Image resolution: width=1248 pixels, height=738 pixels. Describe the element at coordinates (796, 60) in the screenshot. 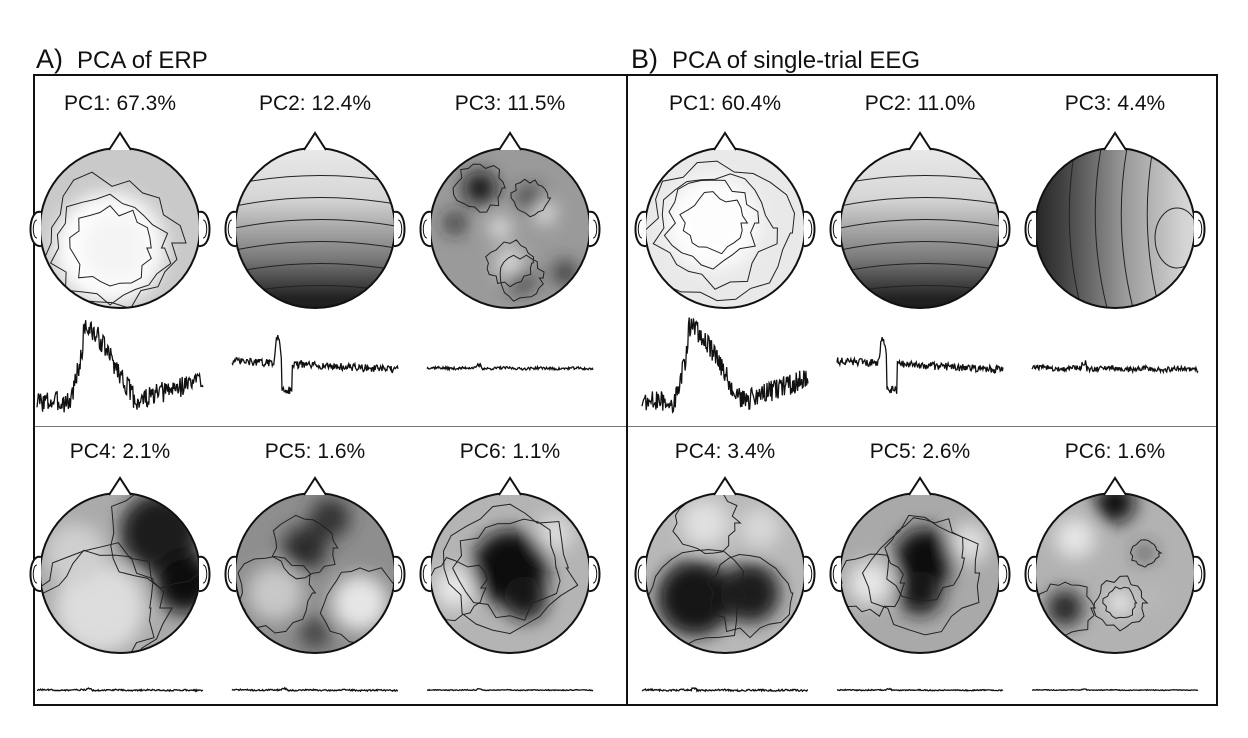

I see `panel-b-title: PCA of single-trial EEG` at that location.